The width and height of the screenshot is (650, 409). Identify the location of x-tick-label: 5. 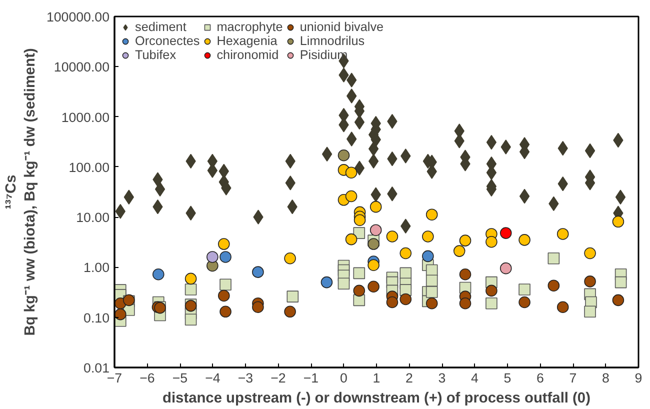
(508, 378).